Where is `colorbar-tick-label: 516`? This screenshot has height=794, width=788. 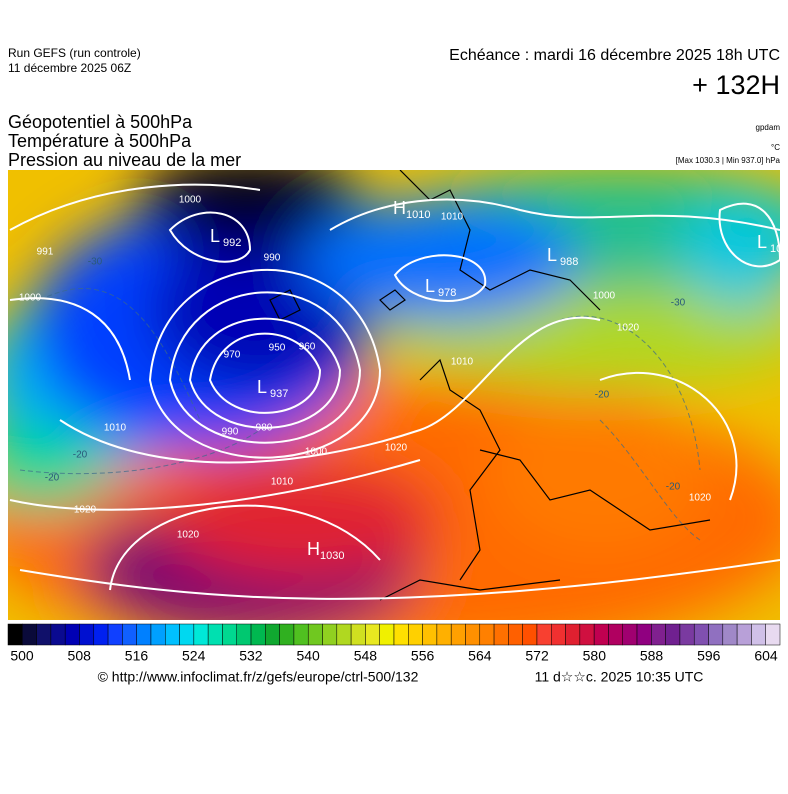 colorbar-tick-label: 516 is located at coordinates (137, 656).